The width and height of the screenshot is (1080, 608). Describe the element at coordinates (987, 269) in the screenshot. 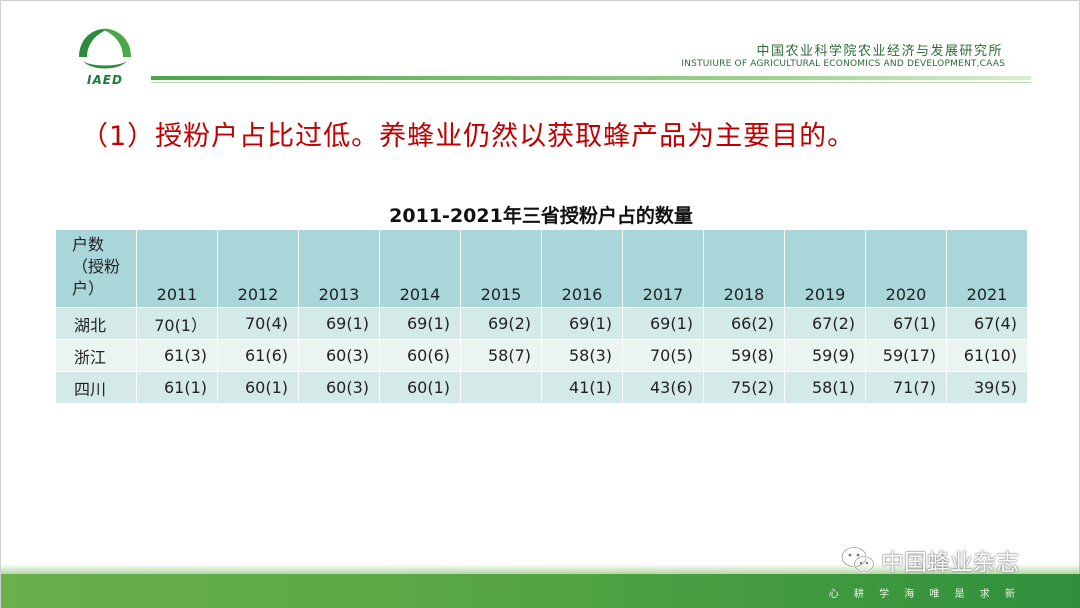

I see `year-header: 2021` at that location.